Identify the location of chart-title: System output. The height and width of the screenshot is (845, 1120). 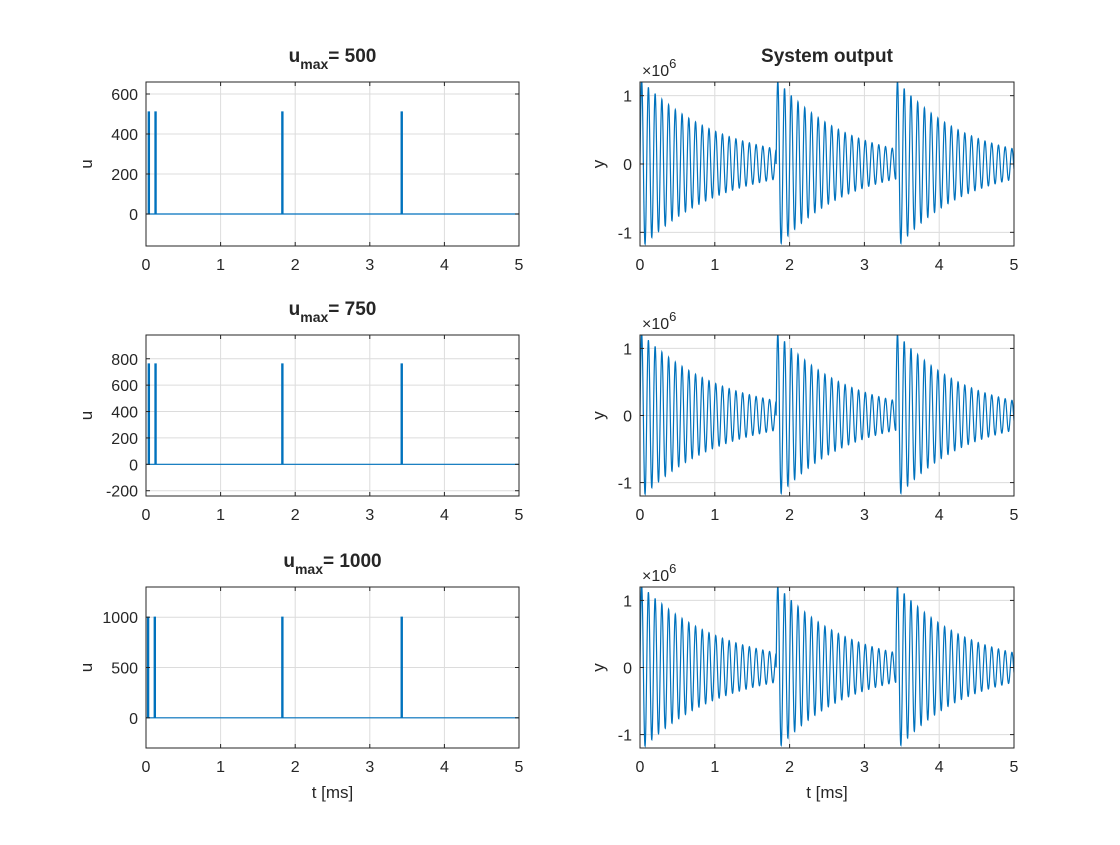
(827, 56).